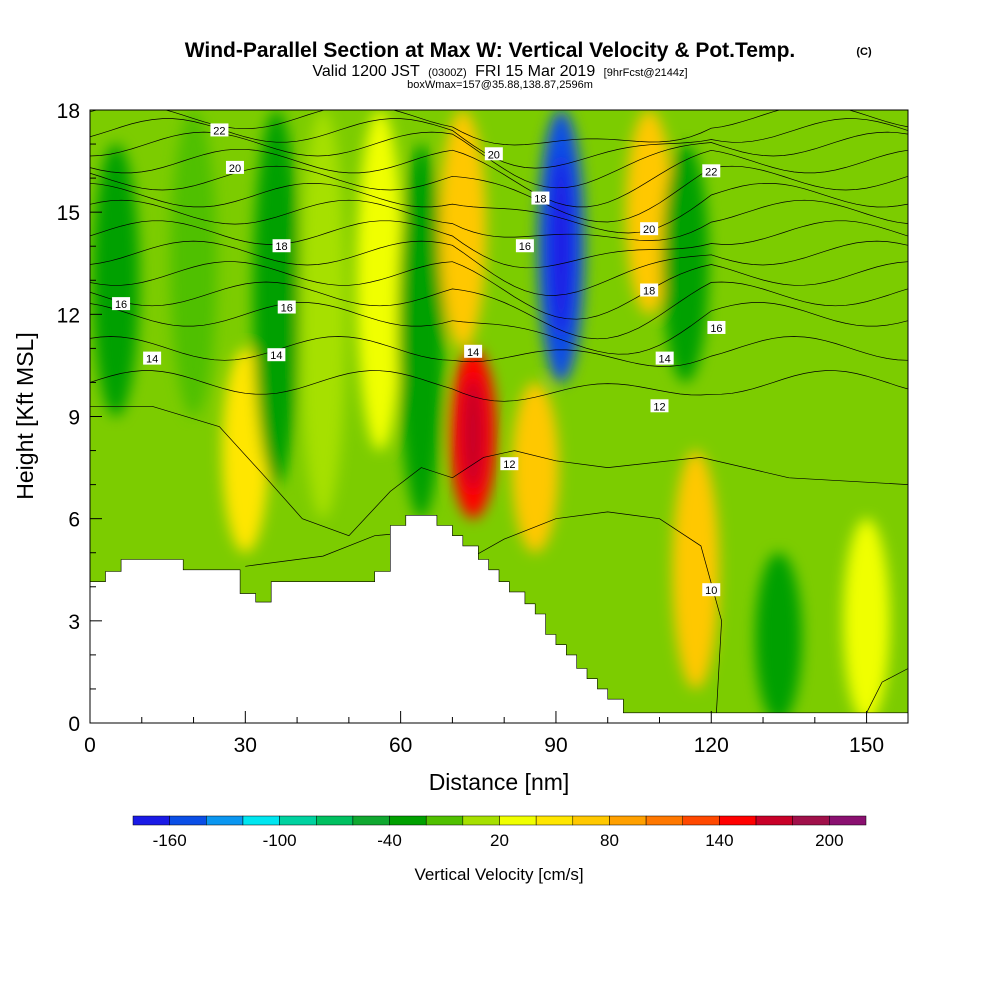 This screenshot has height=1000, width=1000. What do you see at coordinates (499, 782) in the screenshot?
I see `x-axis-label: Distance [nm]` at bounding box center [499, 782].